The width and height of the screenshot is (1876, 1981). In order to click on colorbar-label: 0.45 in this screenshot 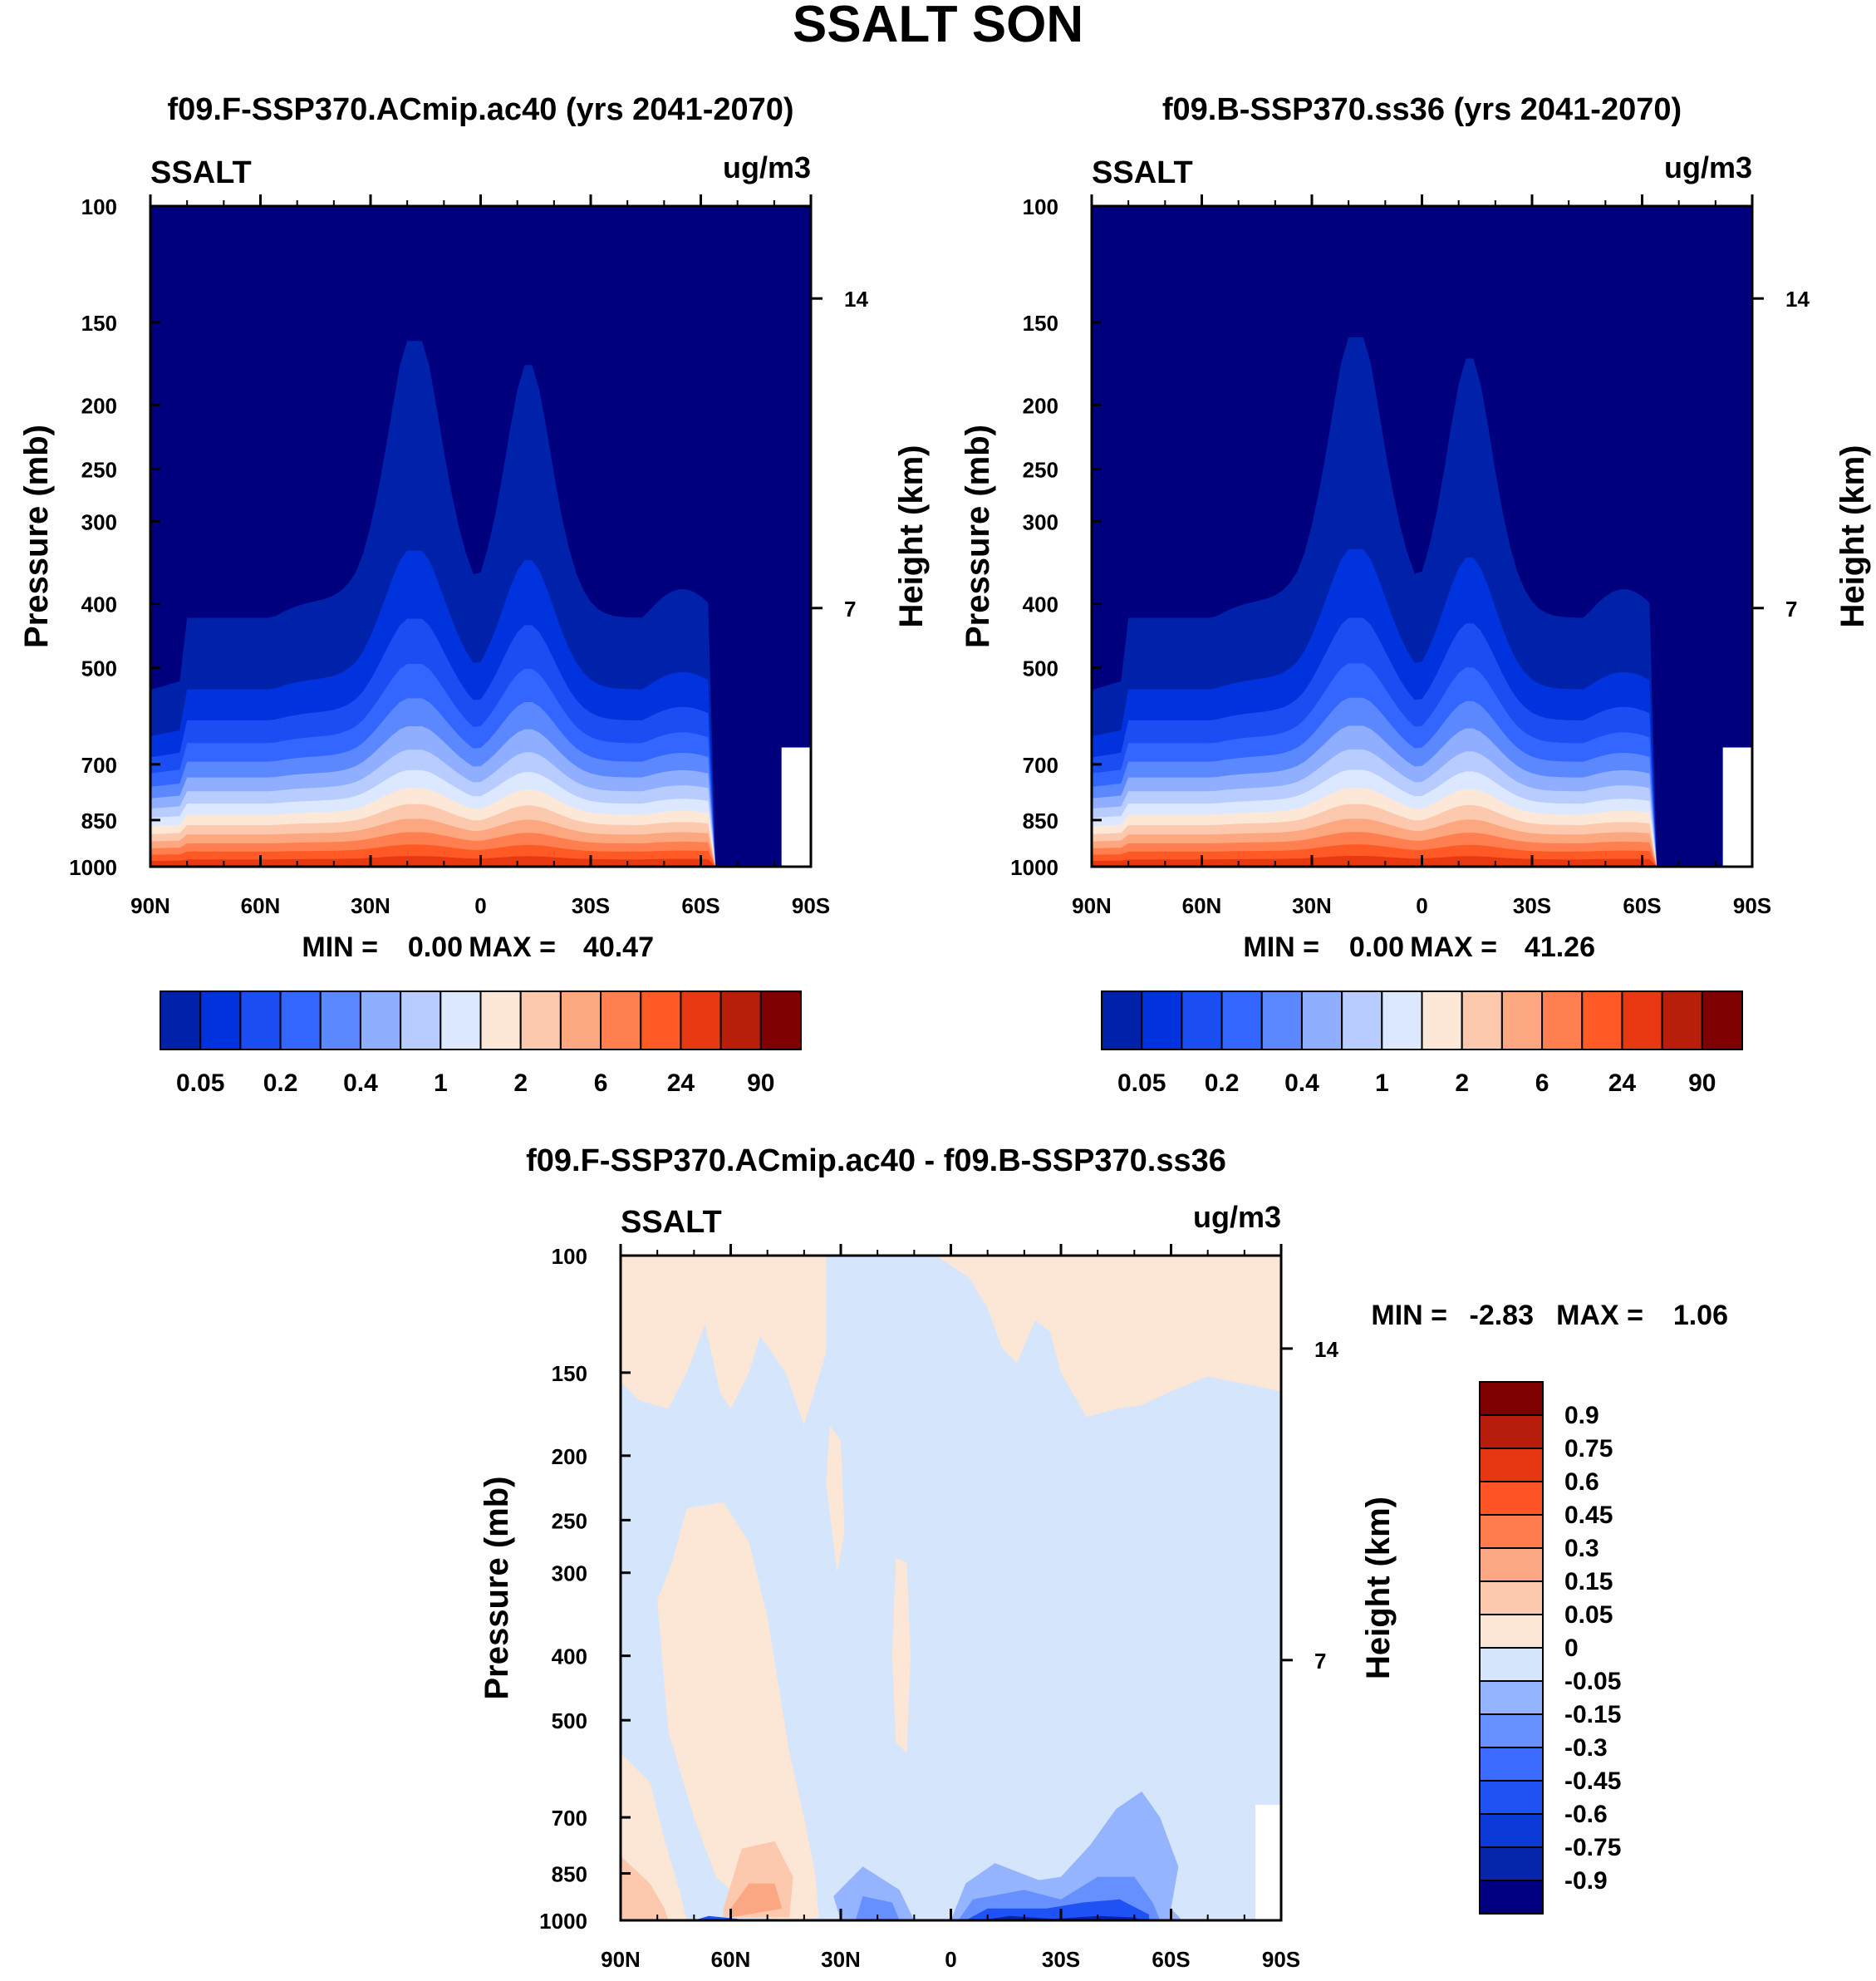, I will do `click(1588, 1515)`.